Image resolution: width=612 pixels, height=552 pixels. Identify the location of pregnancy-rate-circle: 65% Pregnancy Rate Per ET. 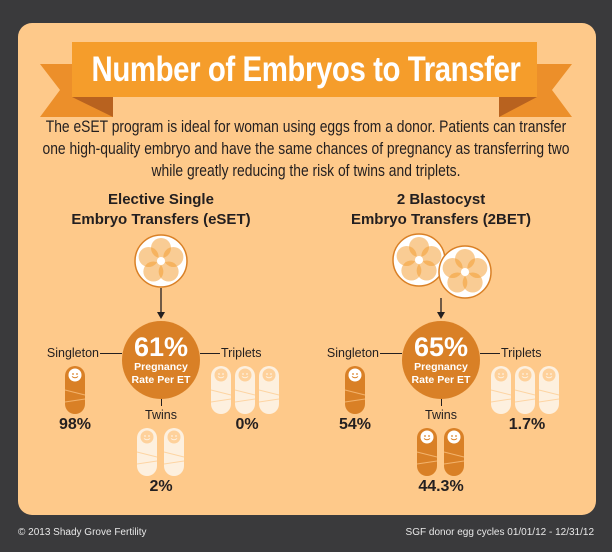
(441, 360).